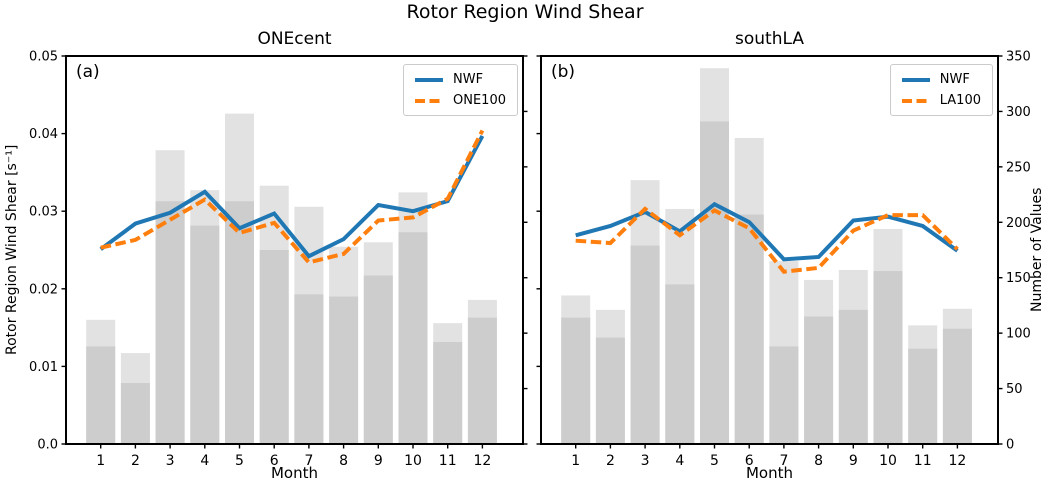  Describe the element at coordinates (429, 100) in the screenshot. I see `one100-line-swatch` at that location.